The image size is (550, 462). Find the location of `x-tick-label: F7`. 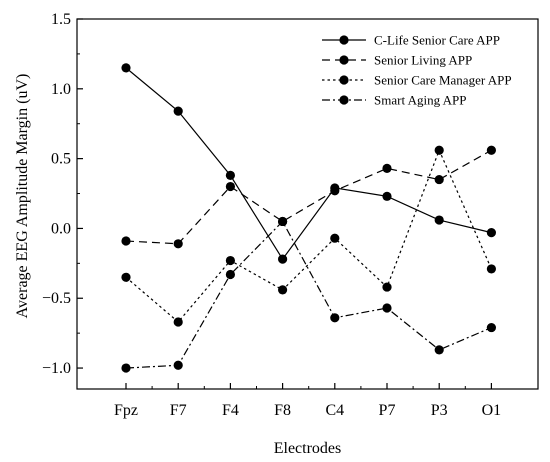

x-tick-label: F7 is located at coordinates (178, 410).